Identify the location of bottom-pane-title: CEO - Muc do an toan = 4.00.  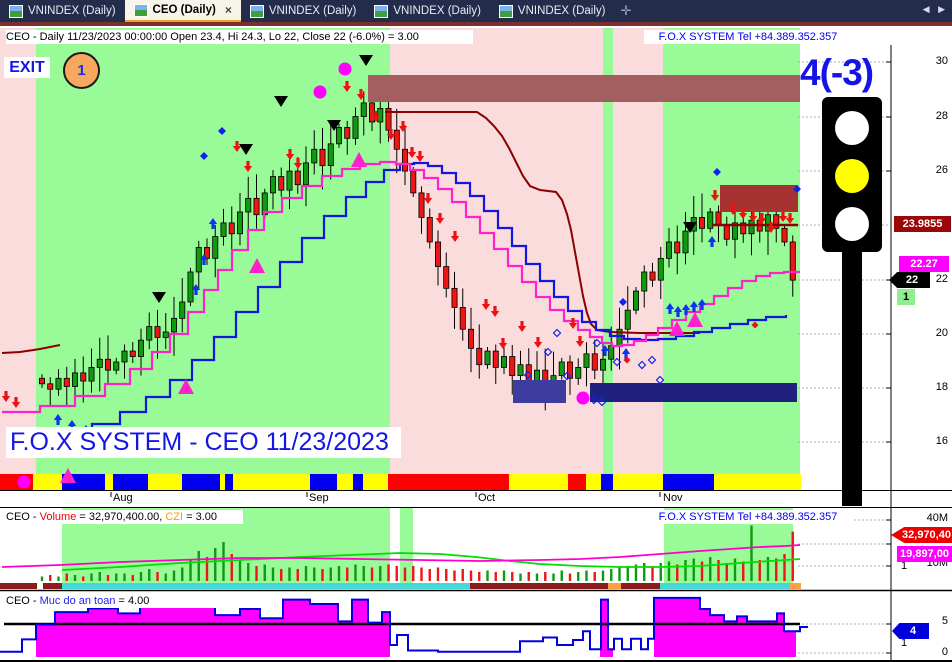
(133, 601).